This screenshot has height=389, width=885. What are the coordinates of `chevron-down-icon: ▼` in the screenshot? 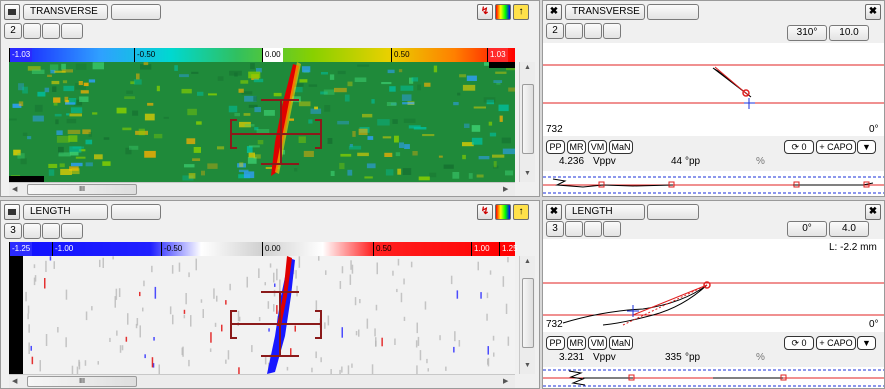 It's located at (866, 343).